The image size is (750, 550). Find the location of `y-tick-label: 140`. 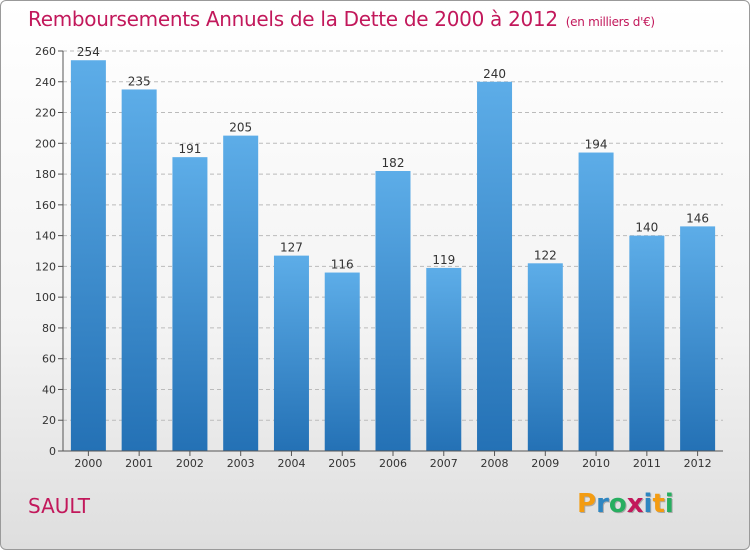

y-tick-label: 140 is located at coordinates (45, 236).